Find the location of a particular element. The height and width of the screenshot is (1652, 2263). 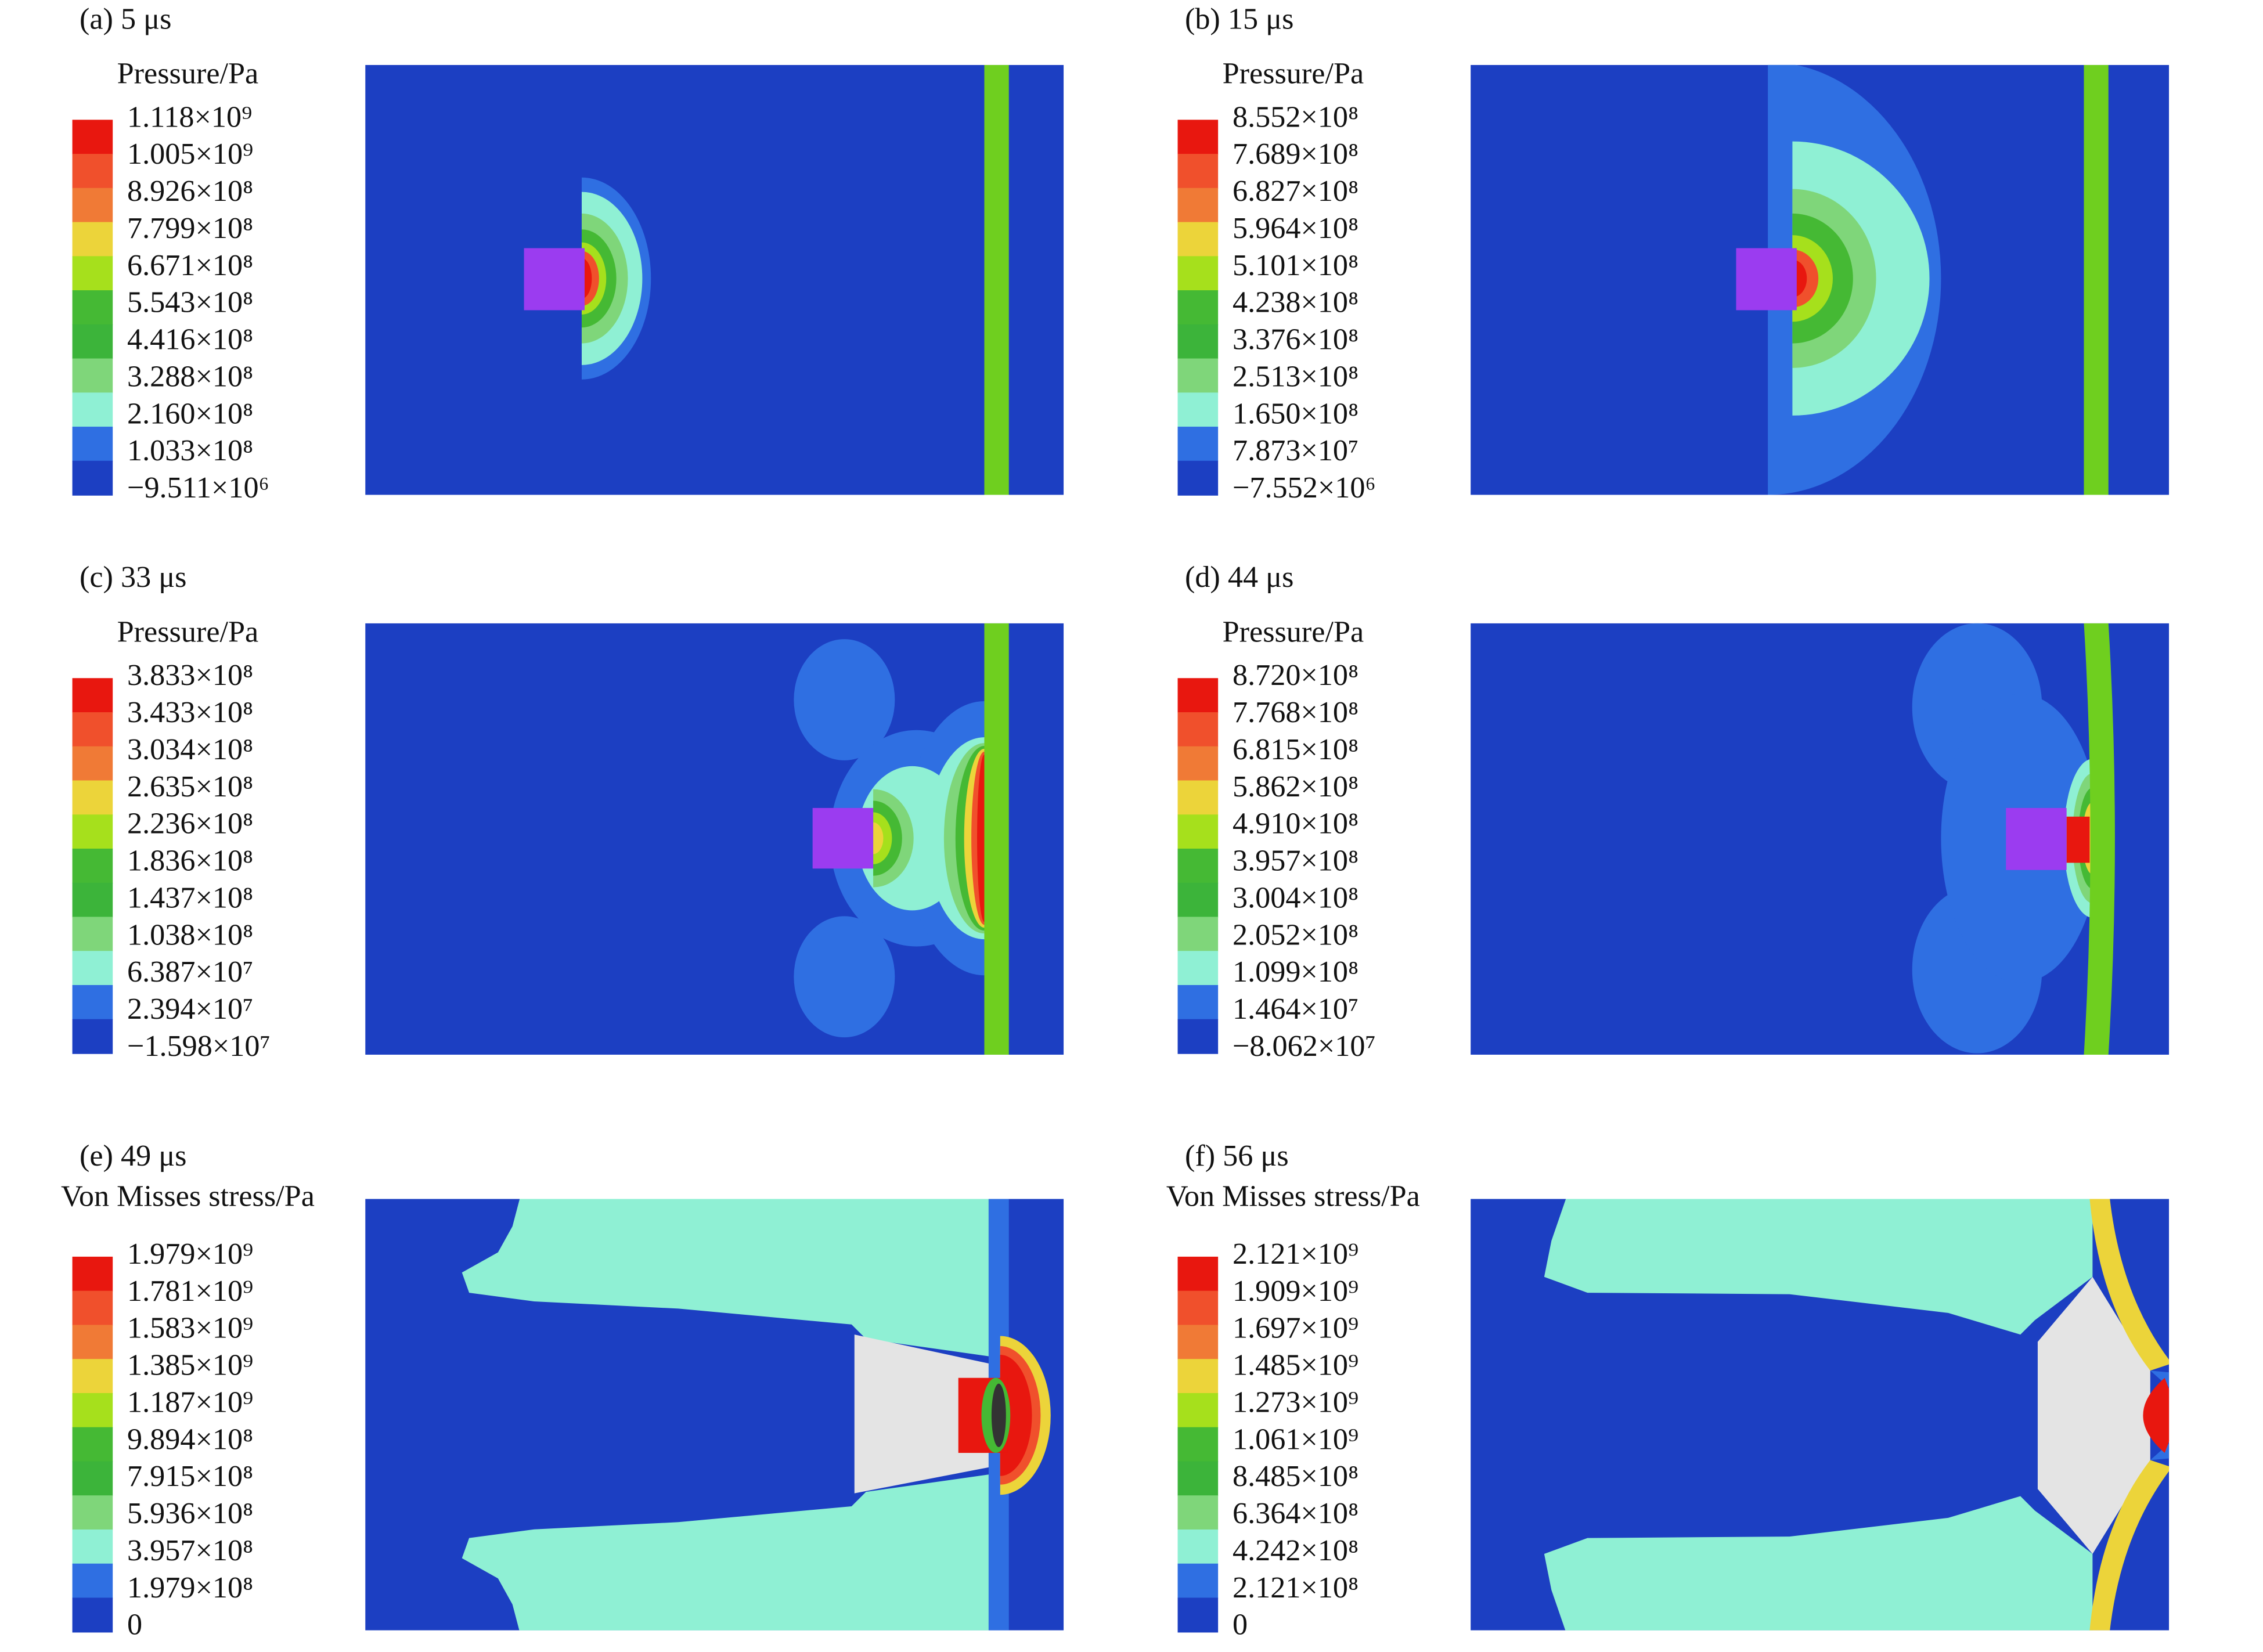

legend-label: 5.101×10⁸ is located at coordinates (1295, 265).